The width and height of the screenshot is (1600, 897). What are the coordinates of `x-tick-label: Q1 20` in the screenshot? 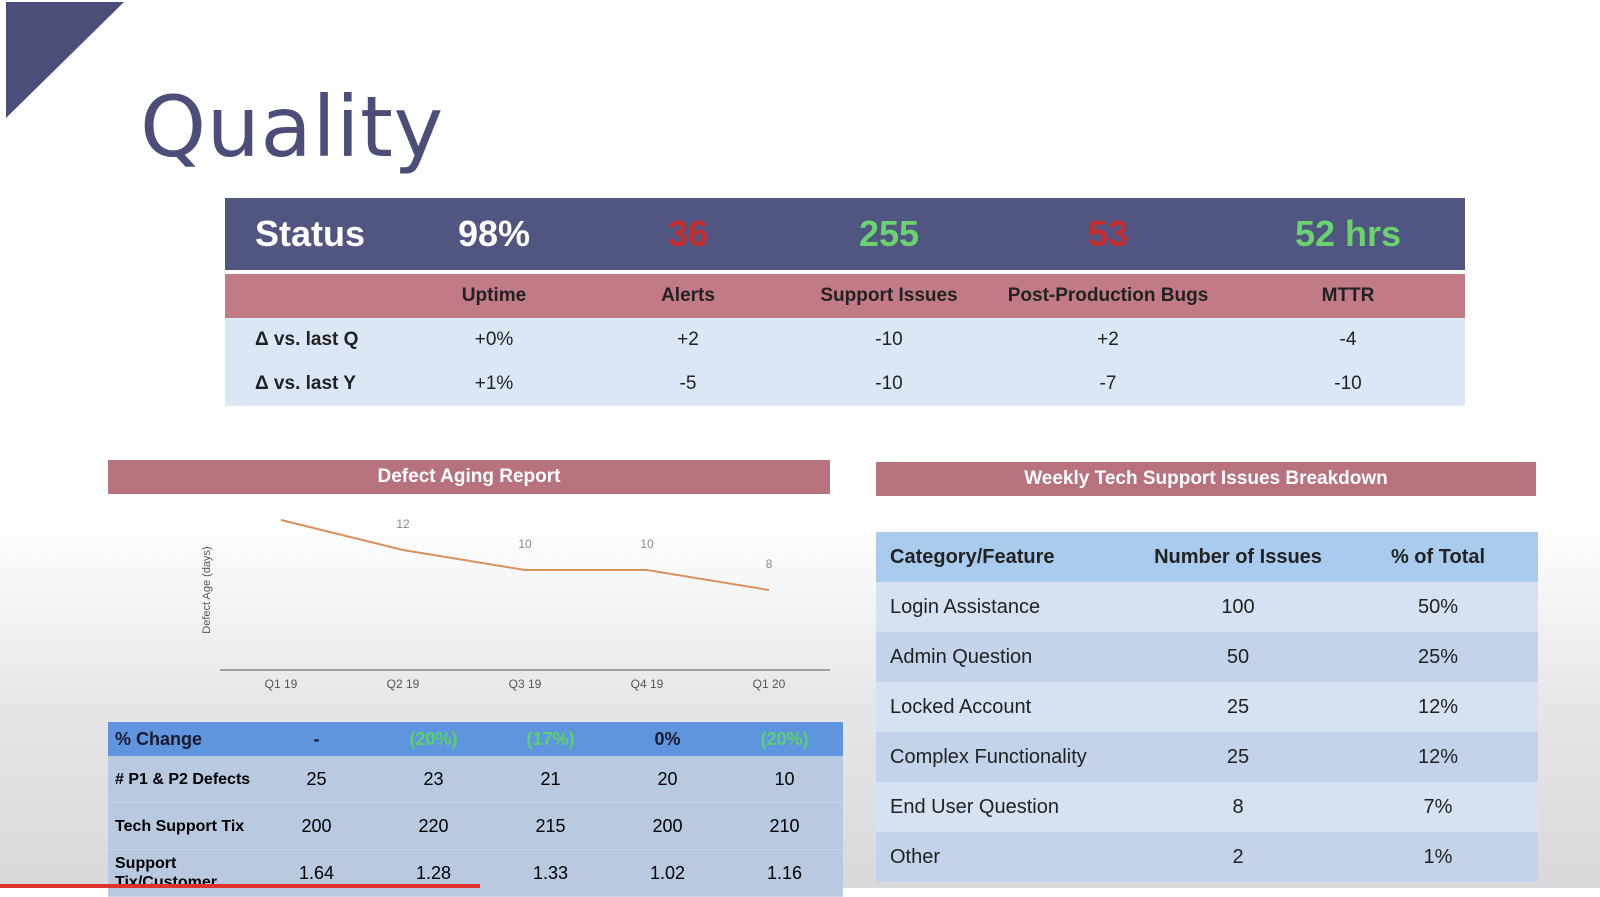 It's located at (769, 684).